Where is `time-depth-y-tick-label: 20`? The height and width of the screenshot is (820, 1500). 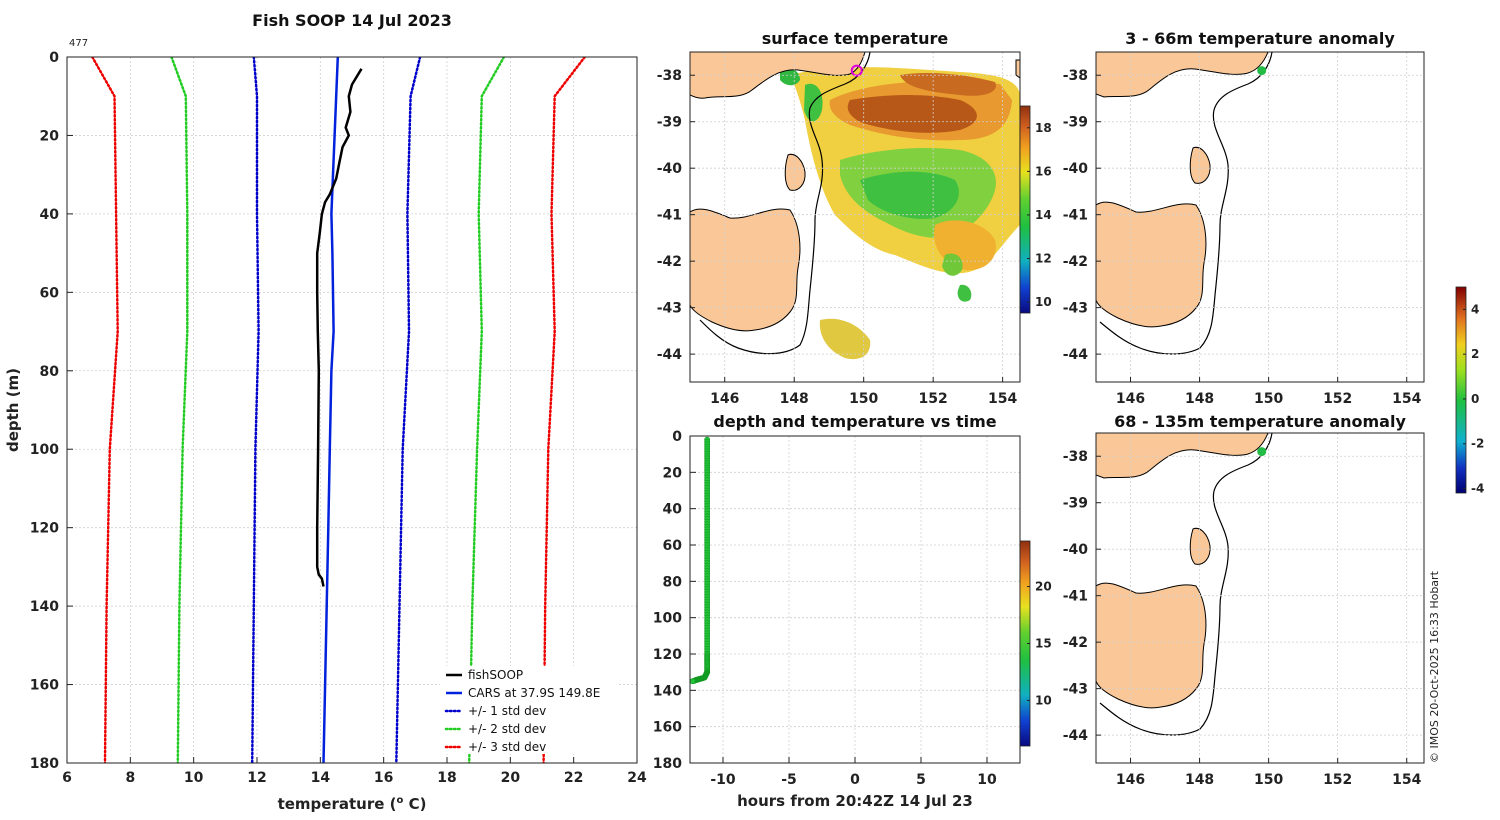 time-depth-y-tick-label: 20 is located at coordinates (673, 473).